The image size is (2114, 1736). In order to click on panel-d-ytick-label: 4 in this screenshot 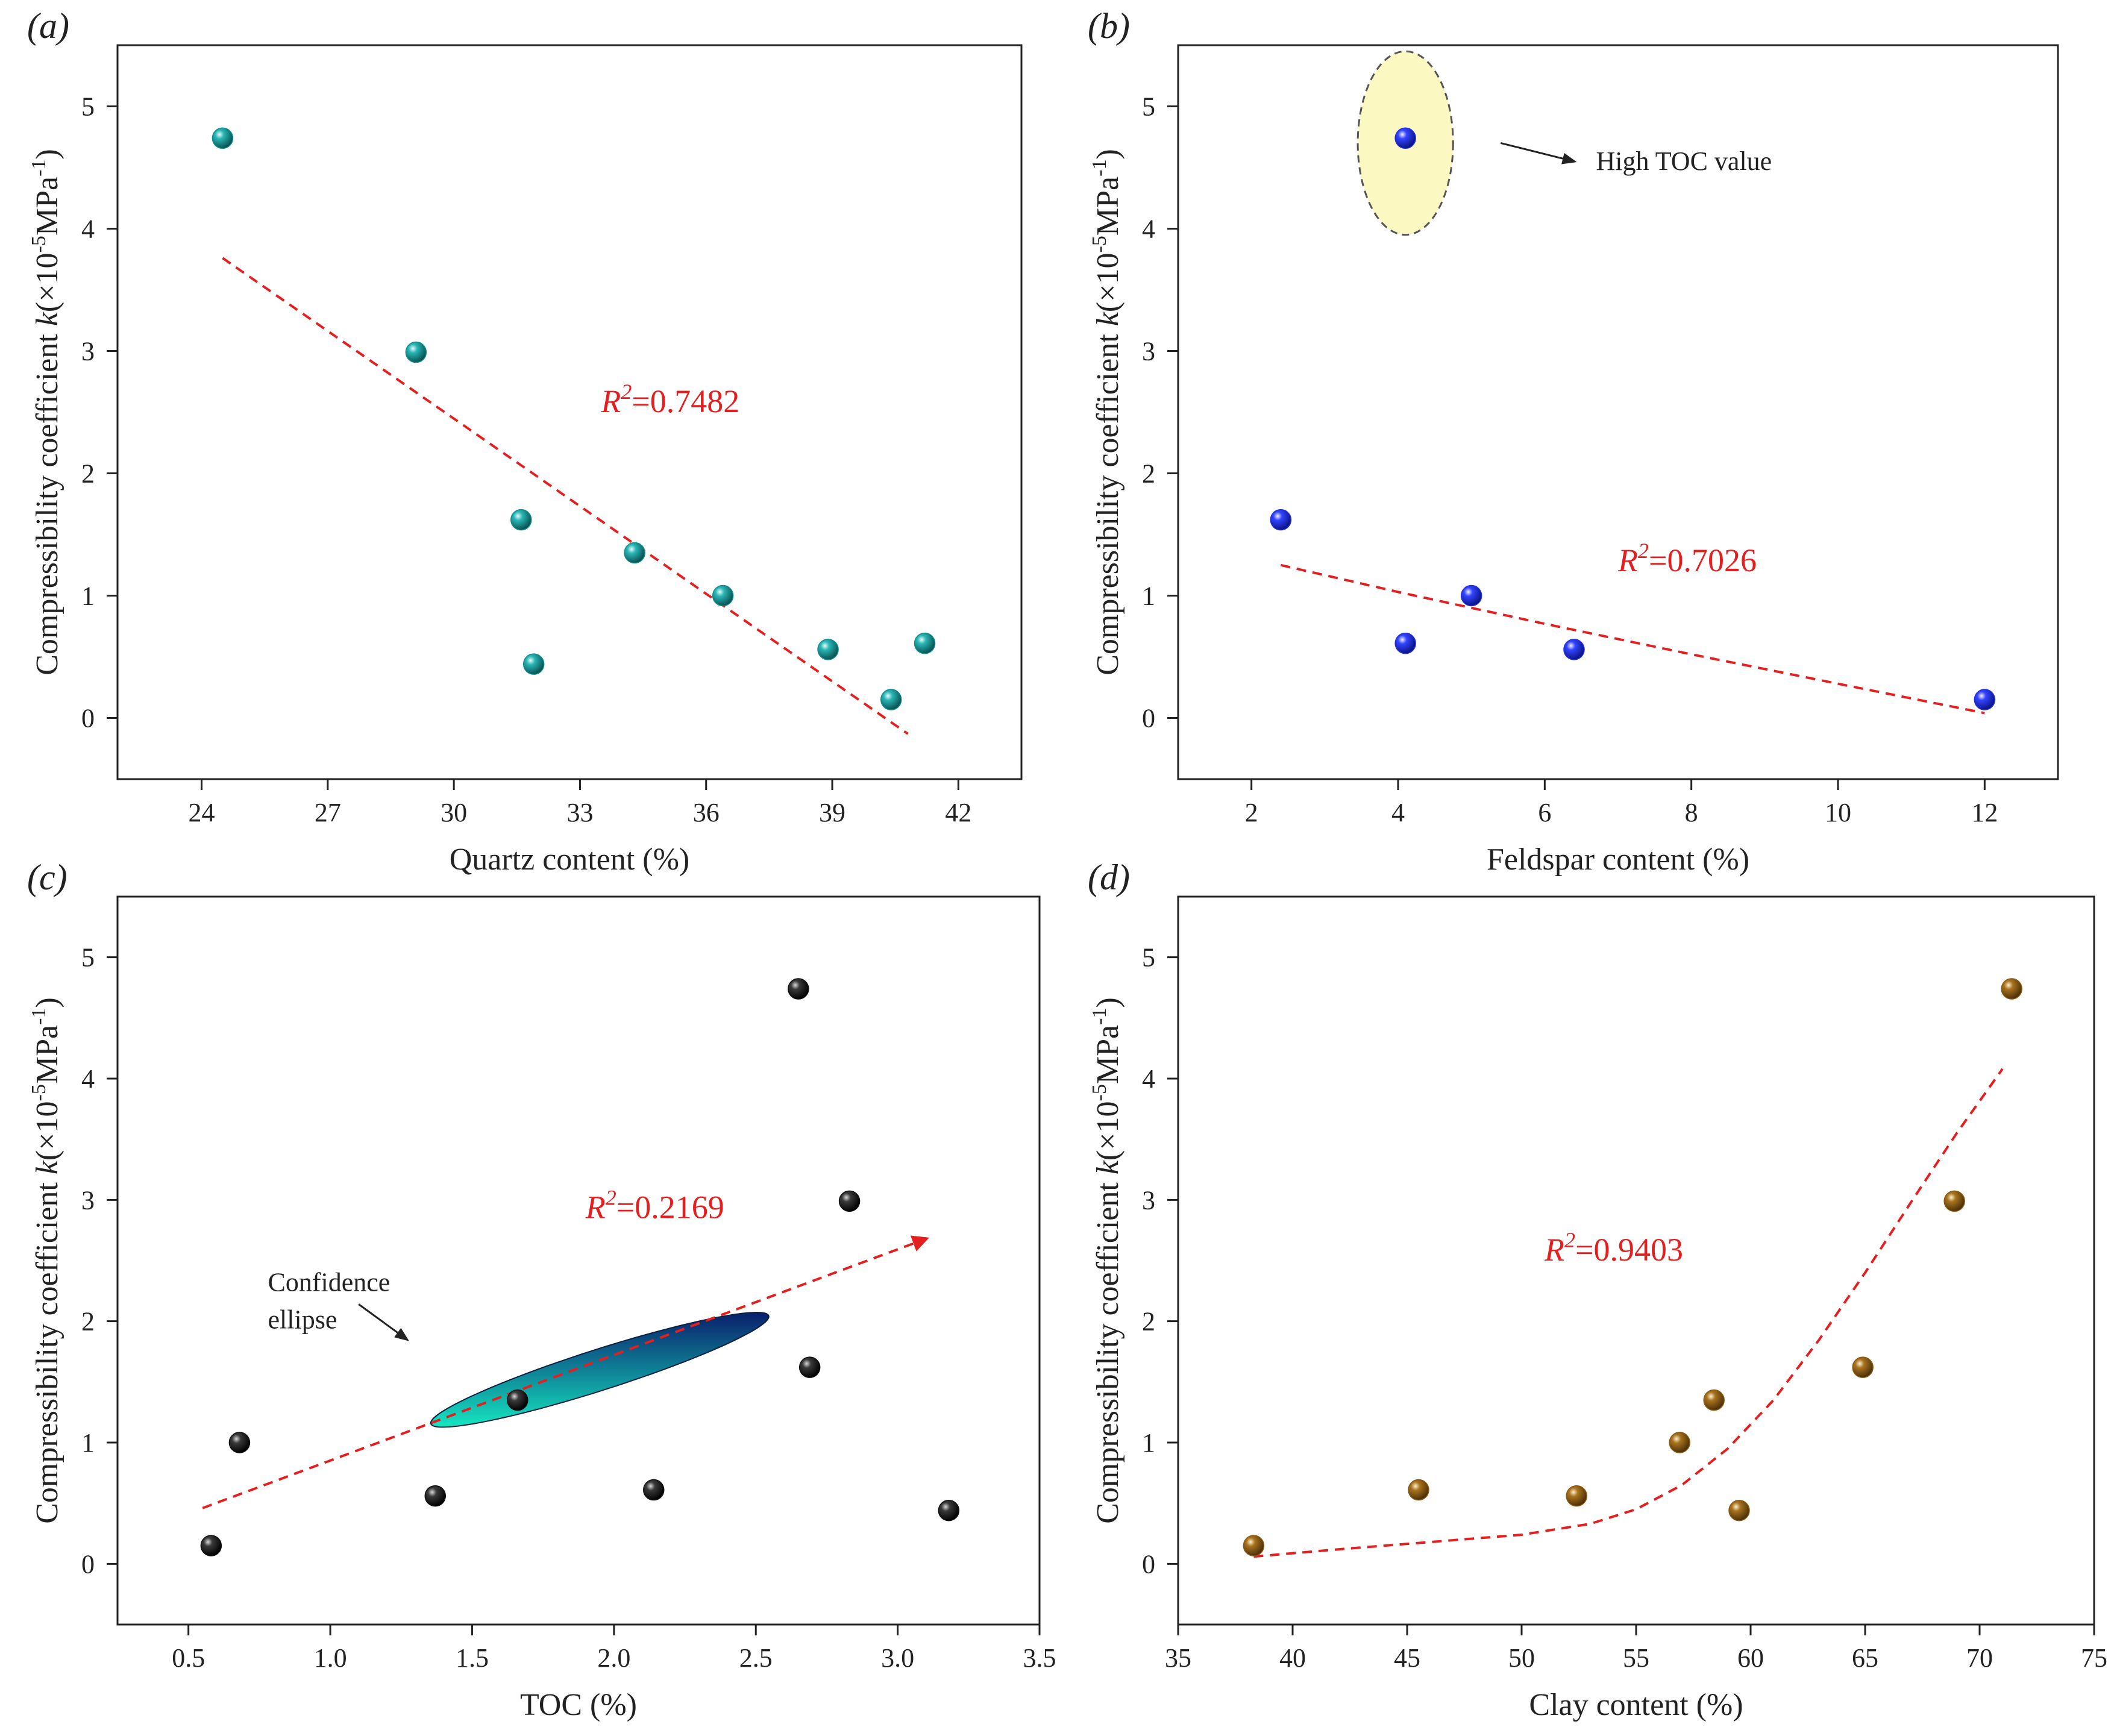, I will do `click(1148, 1079)`.